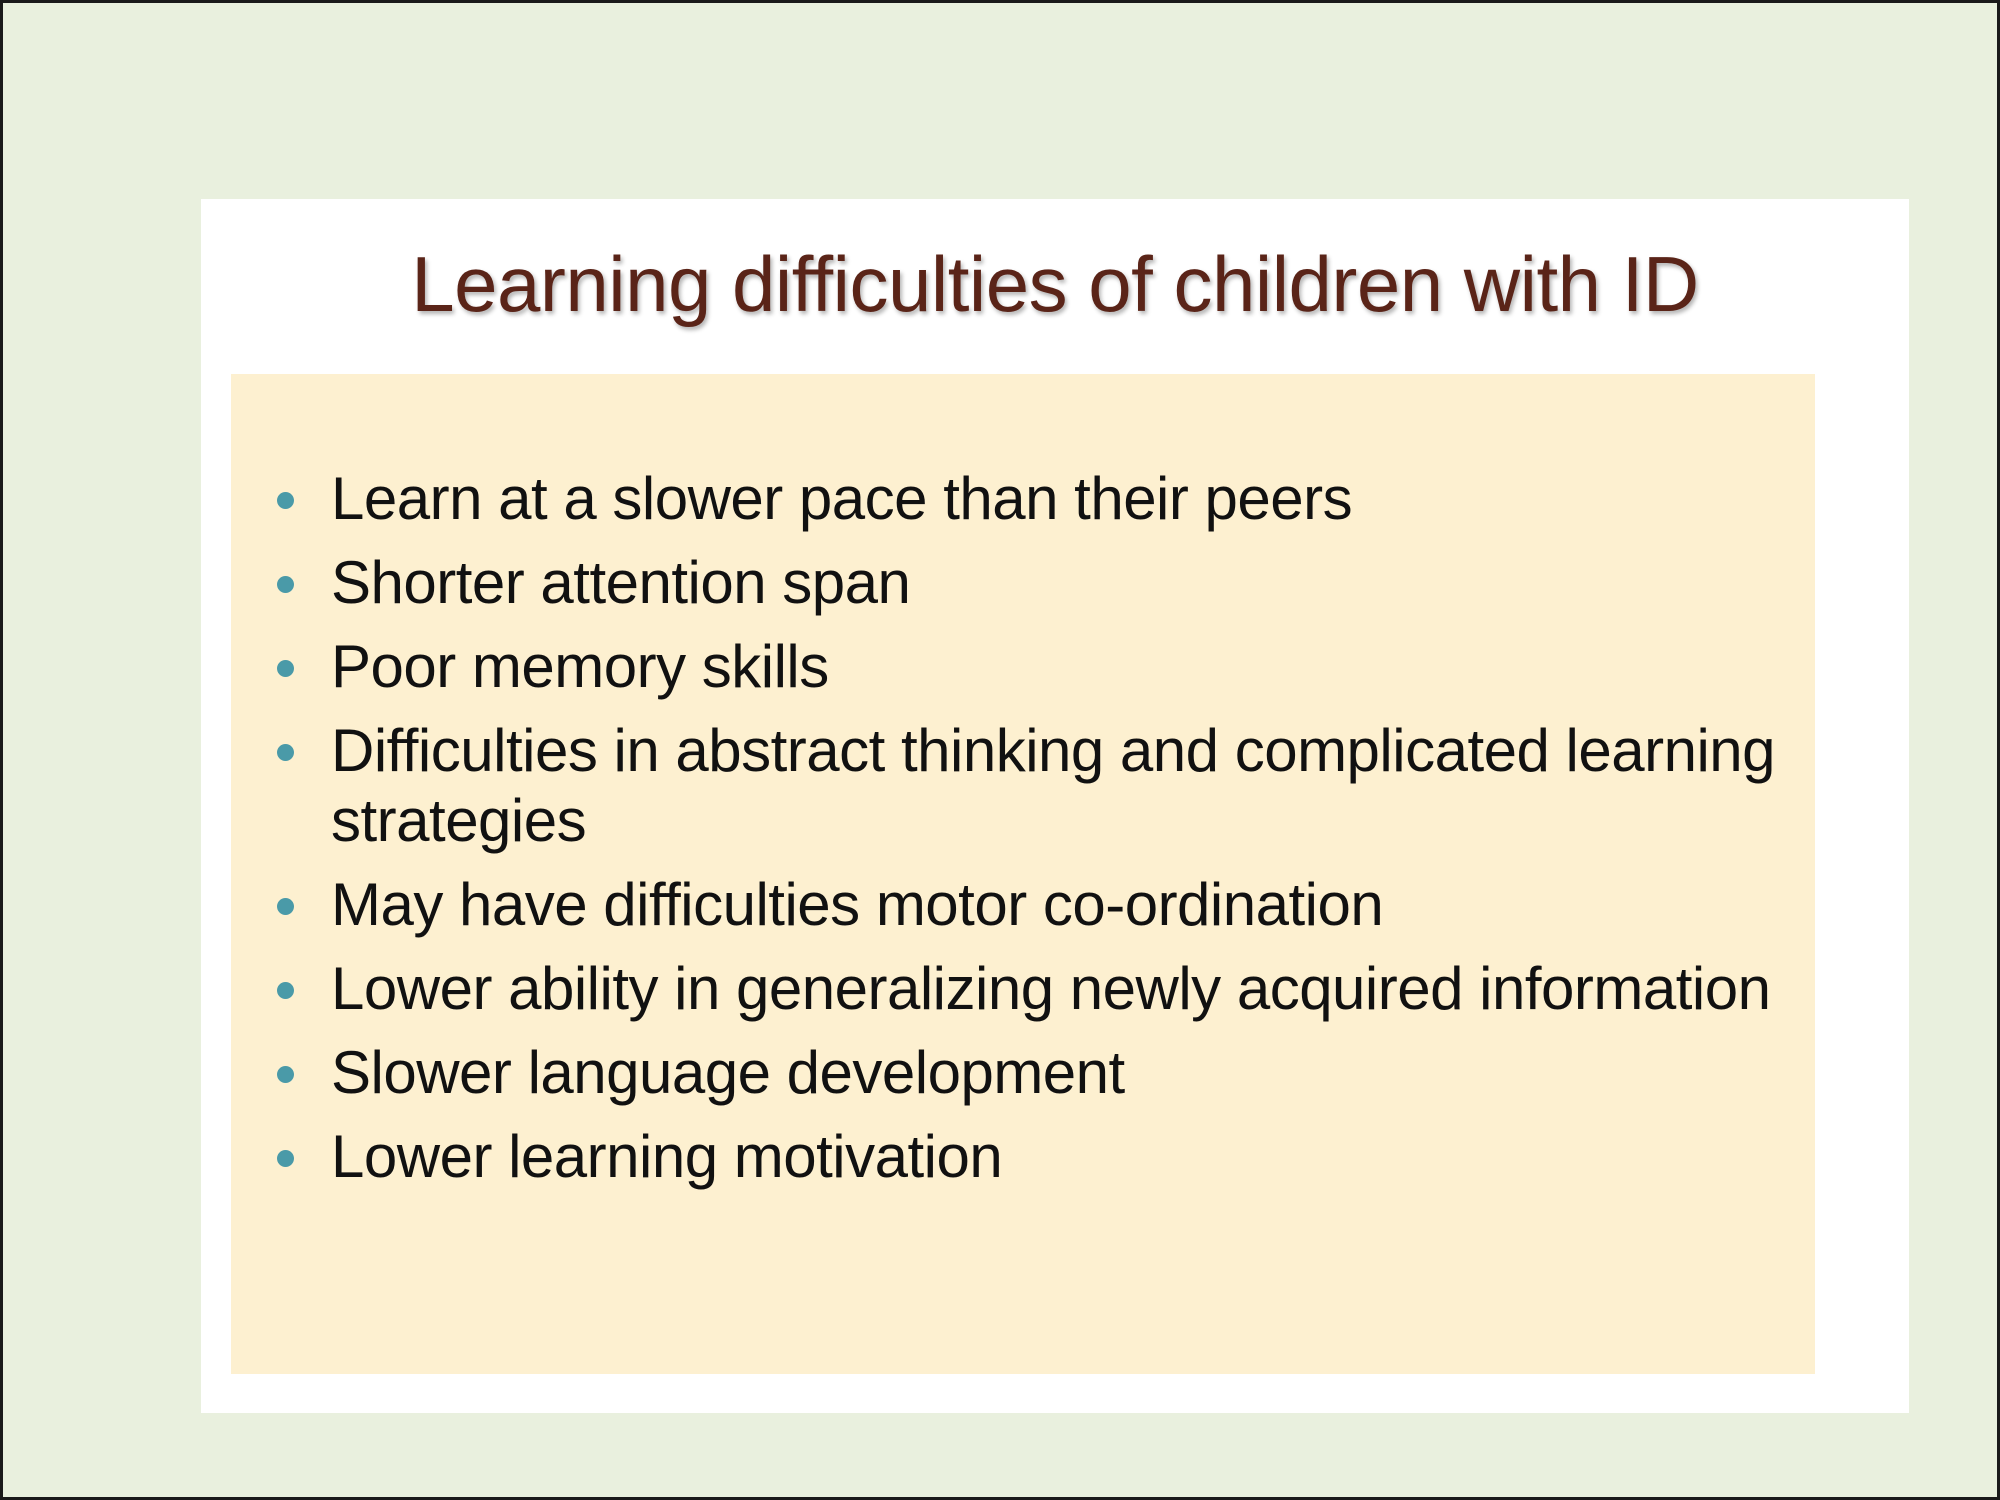 This screenshot has width=2000, height=1500. I want to click on bullet-text: Poor memory skills, so click(580, 666).